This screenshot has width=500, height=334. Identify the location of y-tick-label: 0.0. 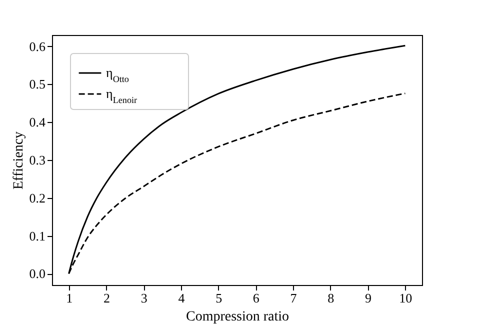
(37, 274).